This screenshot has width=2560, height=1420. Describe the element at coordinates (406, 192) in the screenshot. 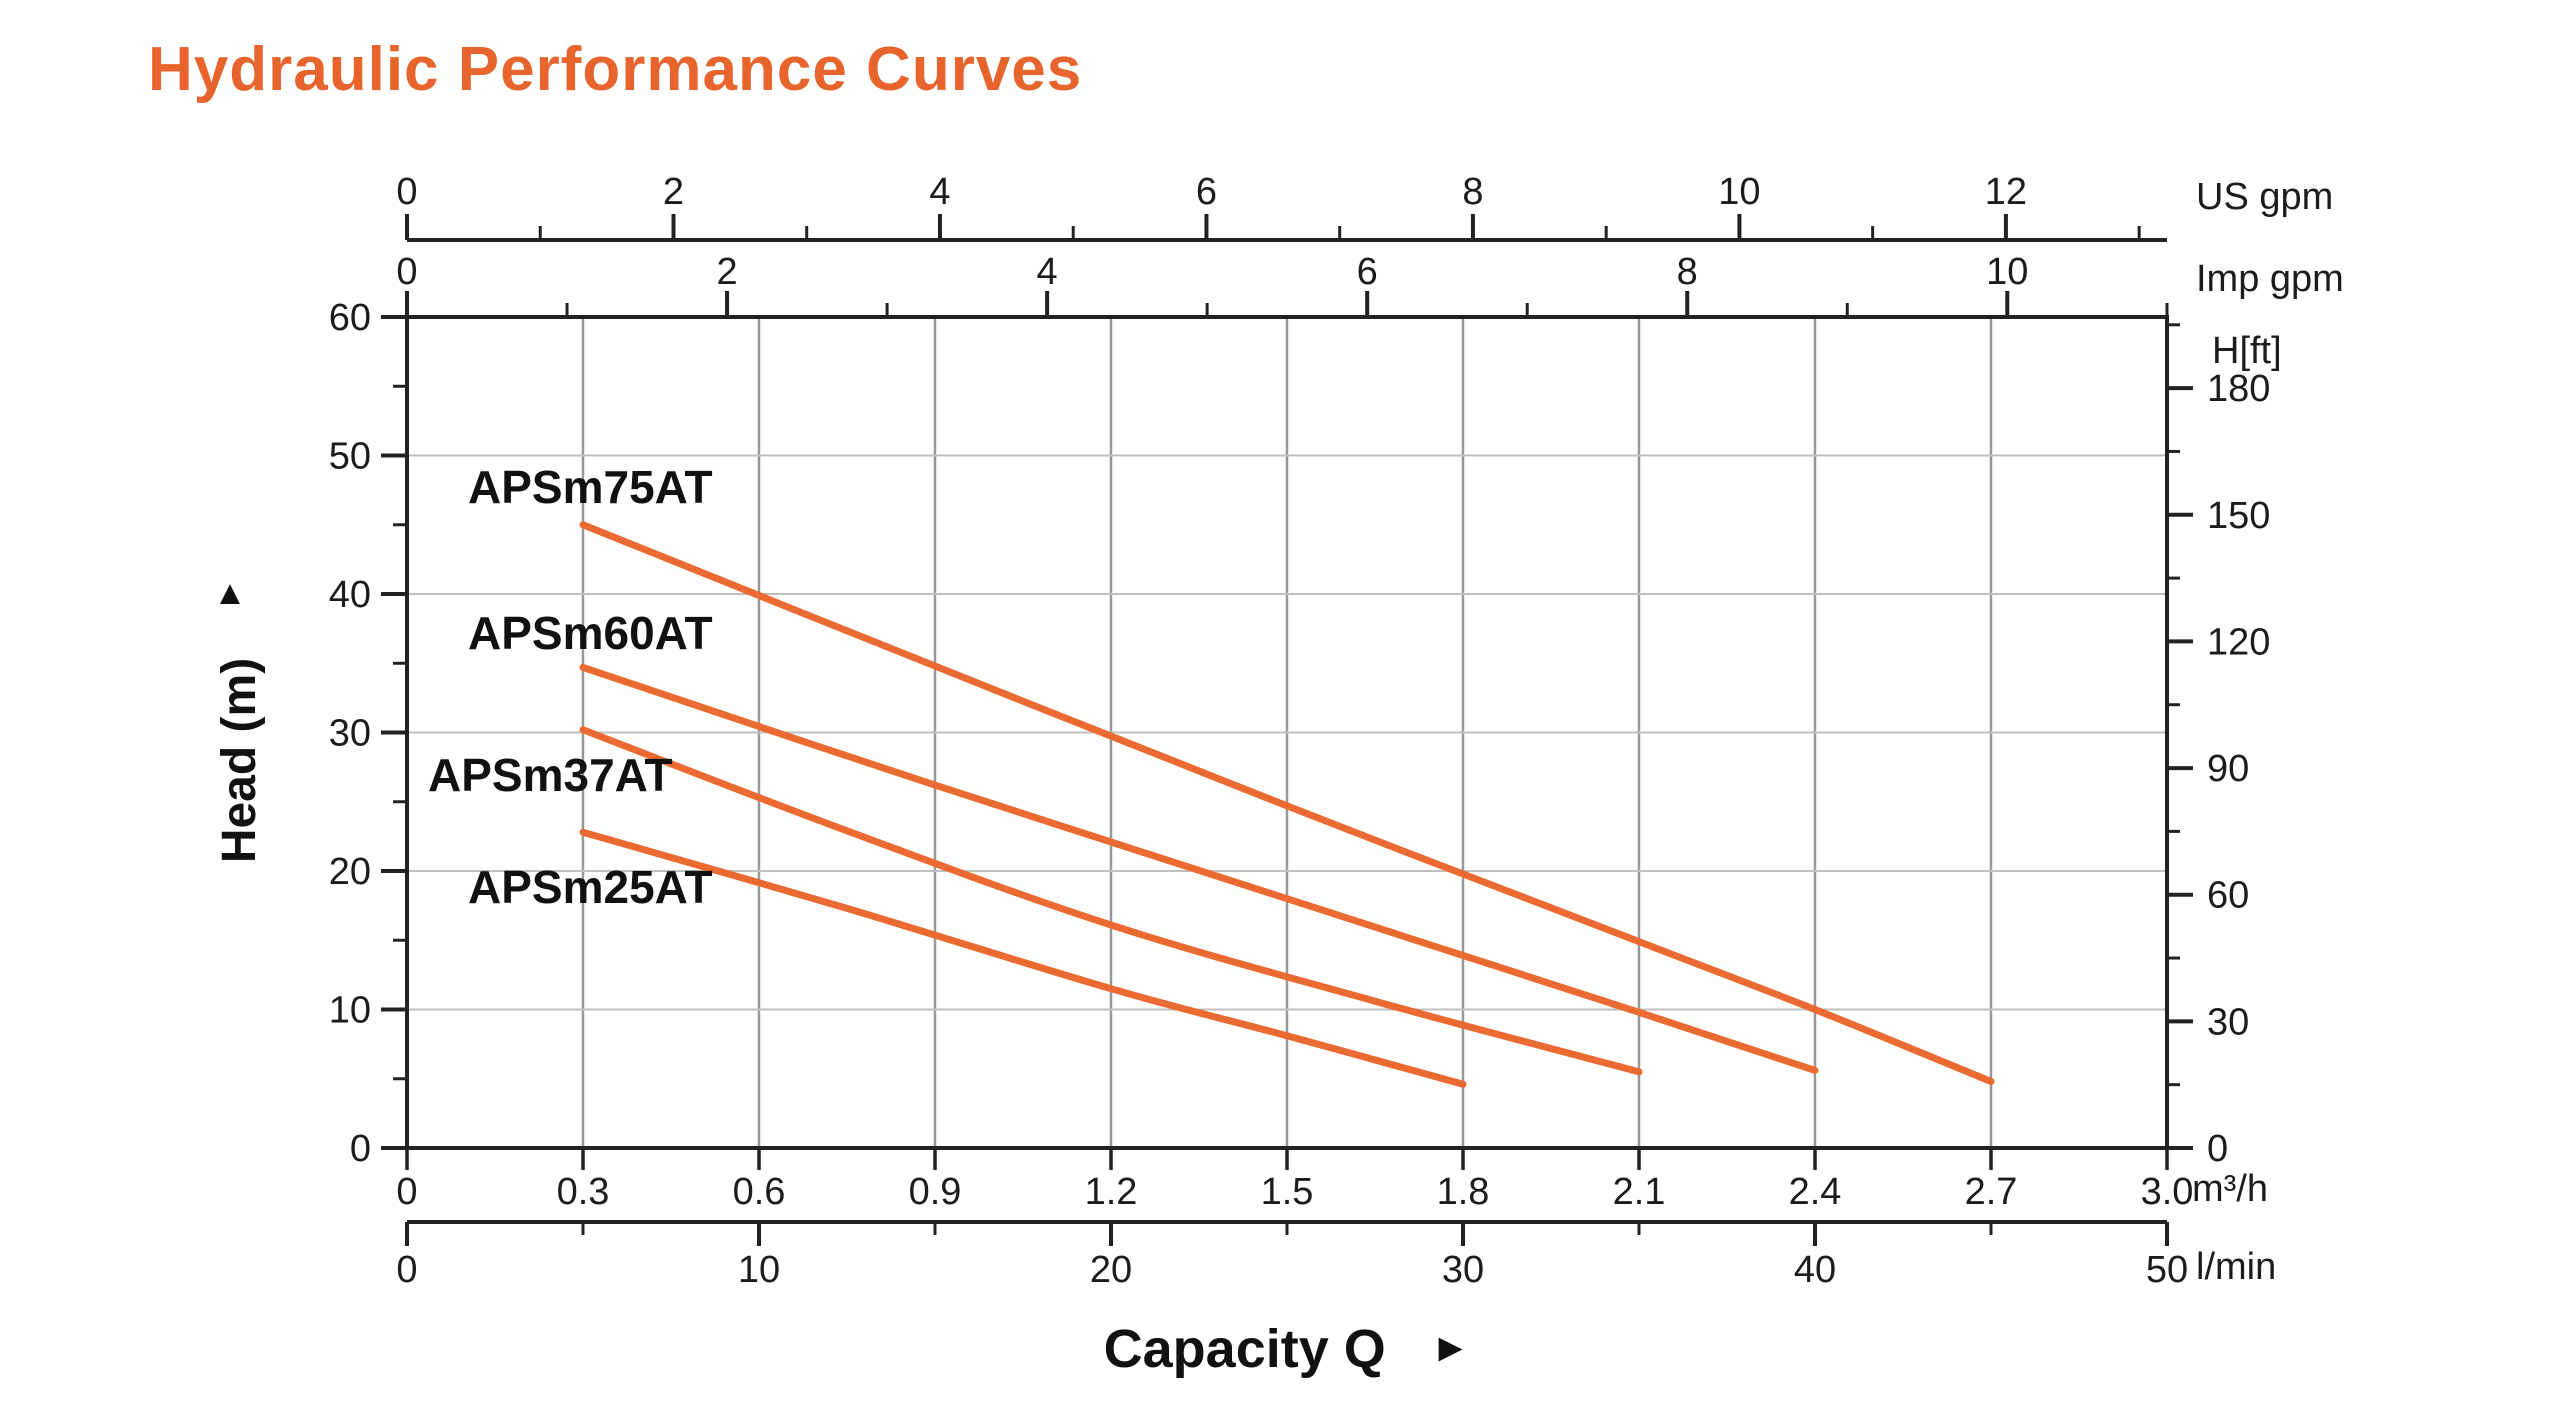

I see `us-gpm-tick-label: 0` at that location.